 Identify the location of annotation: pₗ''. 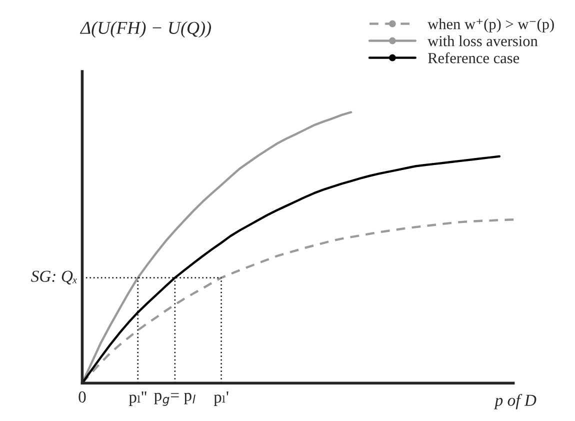
(137, 399).